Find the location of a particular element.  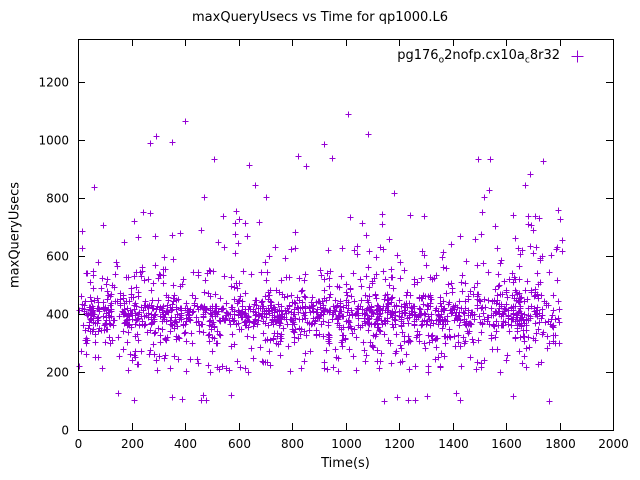

y-tick-label: 0 is located at coordinates (65, 431).